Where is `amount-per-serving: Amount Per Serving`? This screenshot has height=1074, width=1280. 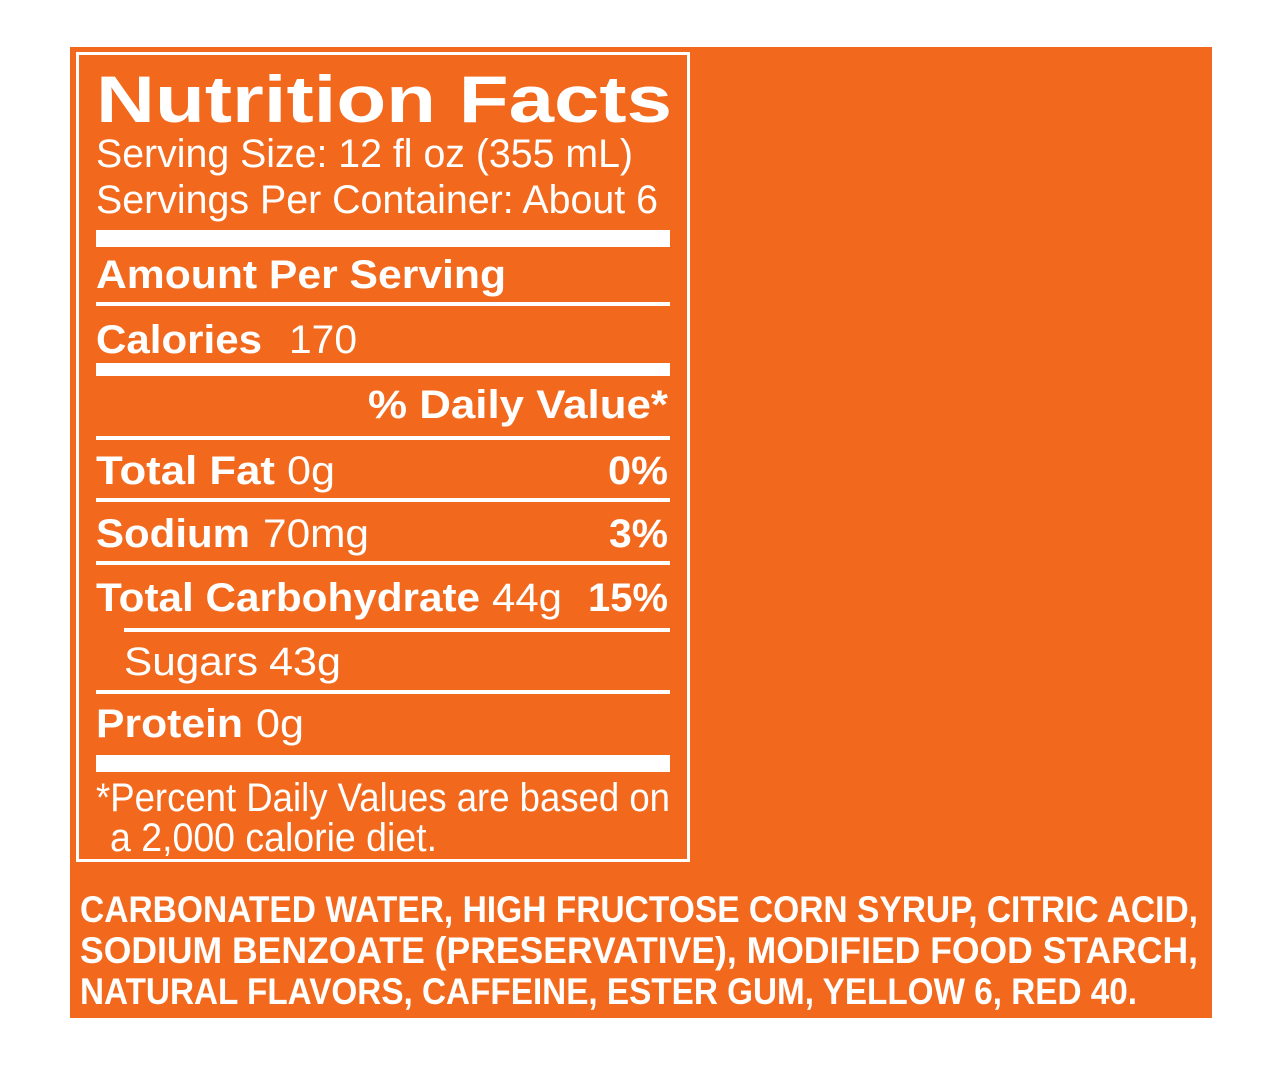 amount-per-serving: Amount Per Serving is located at coordinates (301, 275).